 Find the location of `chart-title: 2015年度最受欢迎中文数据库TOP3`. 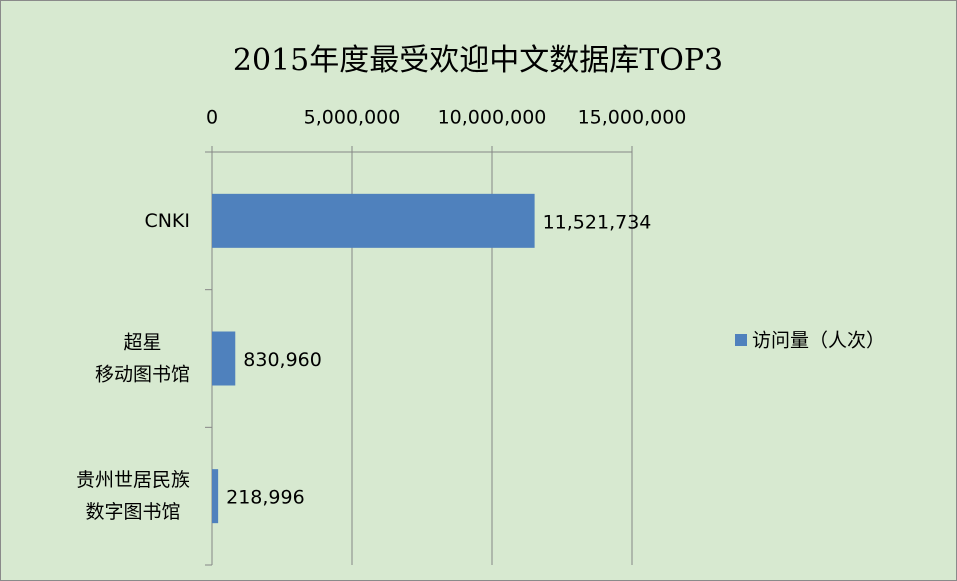

chart-title: 2015年度最受欢迎中文数据库TOP3 is located at coordinates (478, 60).